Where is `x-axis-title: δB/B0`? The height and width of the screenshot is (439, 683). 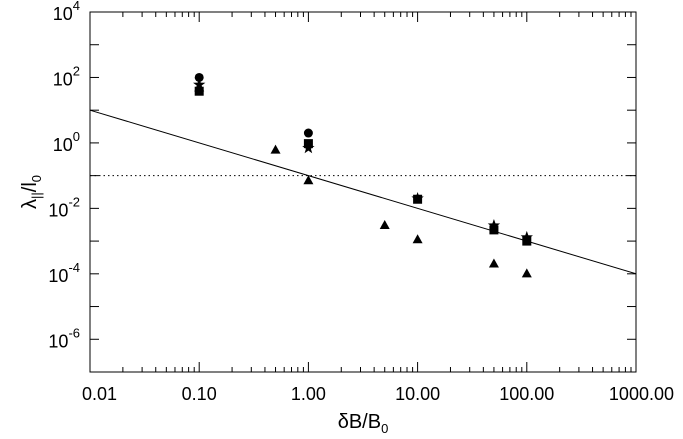 x-axis-title: δB/B0 is located at coordinates (363, 423).